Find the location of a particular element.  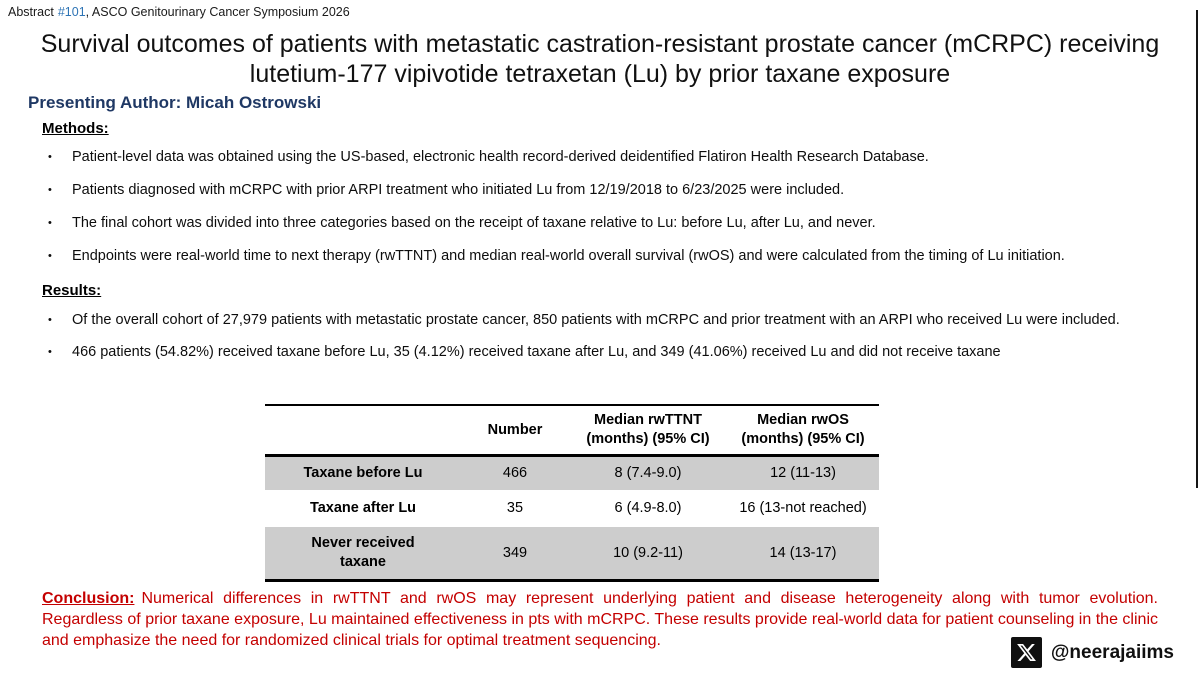

table-header-empty is located at coordinates (363, 430).